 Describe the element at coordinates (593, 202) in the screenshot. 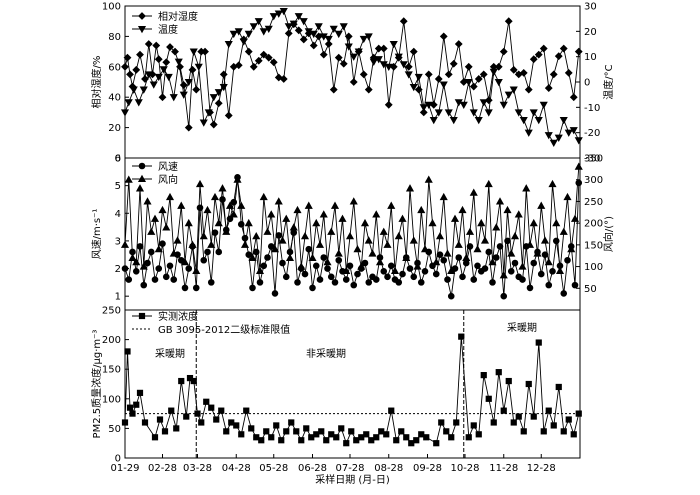

I see `winddir-axis-tick-label-4: 250` at that location.